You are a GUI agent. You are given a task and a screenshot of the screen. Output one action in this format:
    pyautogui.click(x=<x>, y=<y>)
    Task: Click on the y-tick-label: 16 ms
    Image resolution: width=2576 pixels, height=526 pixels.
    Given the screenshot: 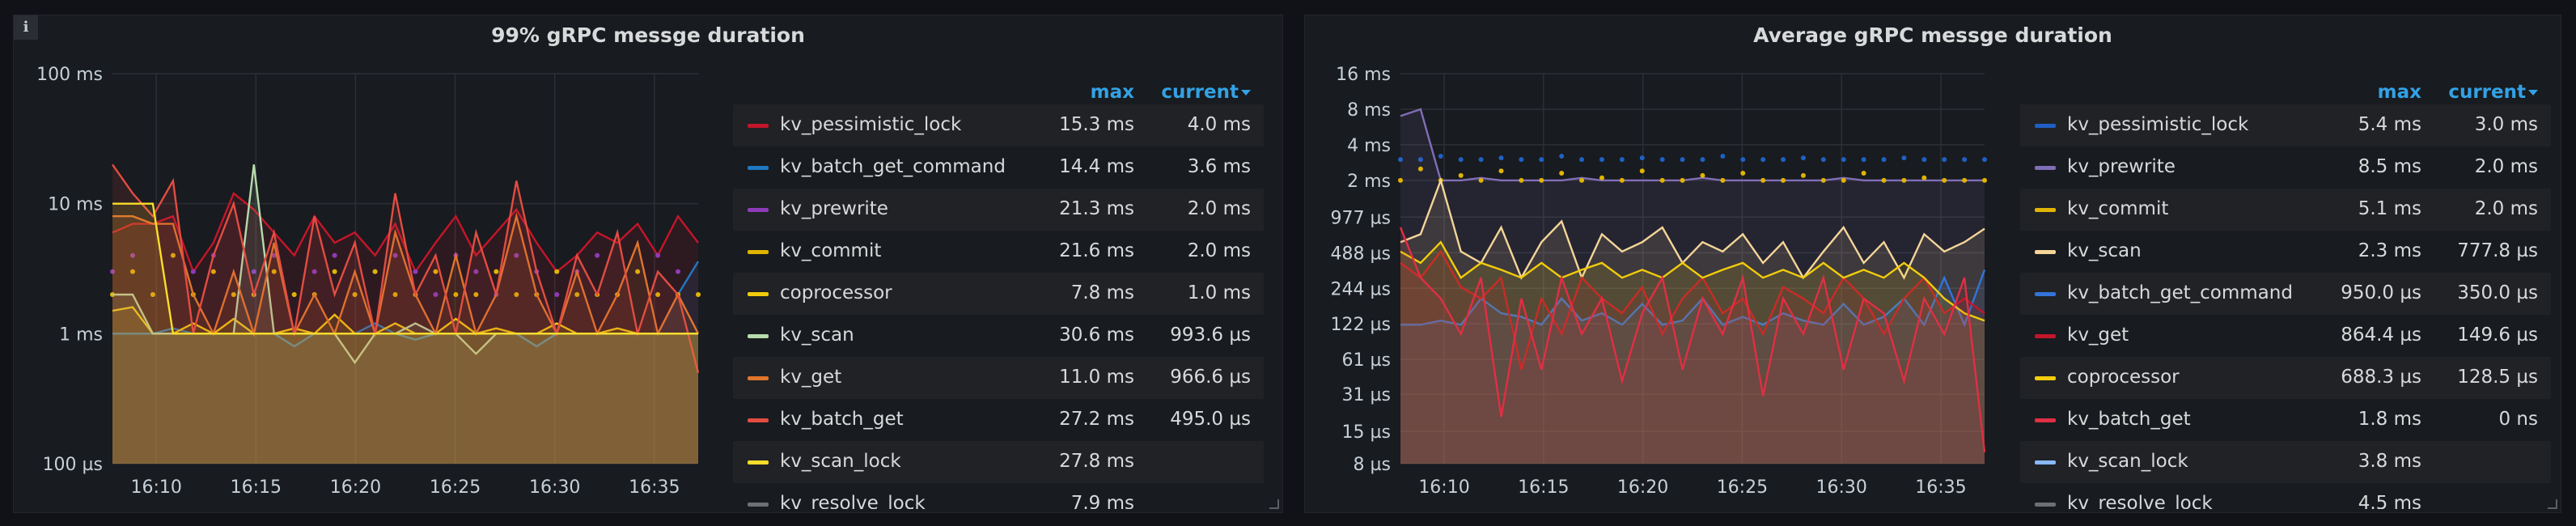 What is the action you would take?
    pyautogui.click(x=1363, y=75)
    